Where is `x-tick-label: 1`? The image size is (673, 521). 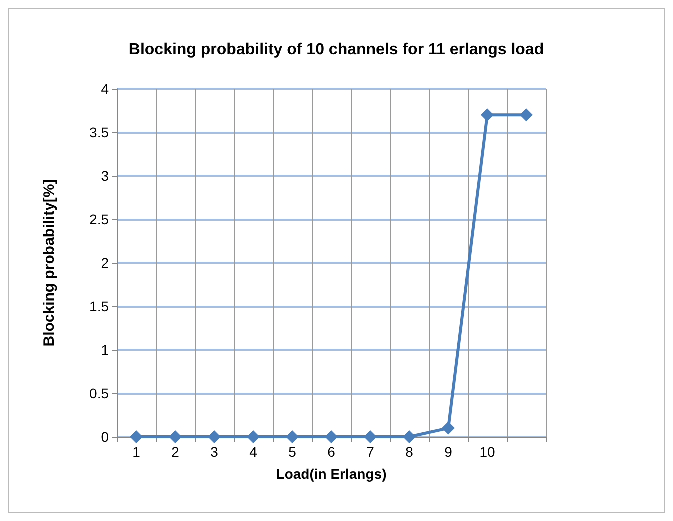
x-tick-label: 1 is located at coordinates (136, 452).